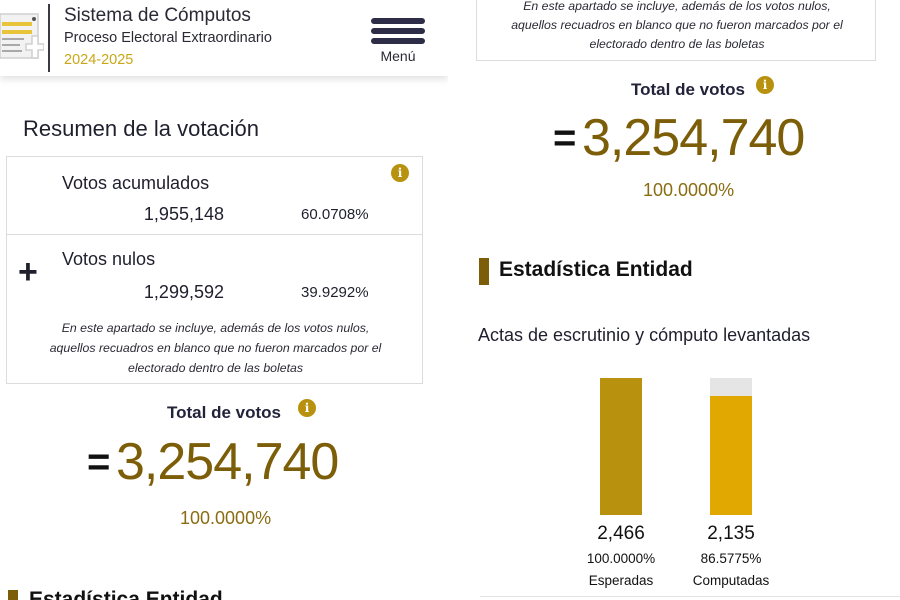 The height and width of the screenshot is (600, 900). Describe the element at coordinates (183, 214) in the screenshot. I see `row-value: 1,955,148` at that location.